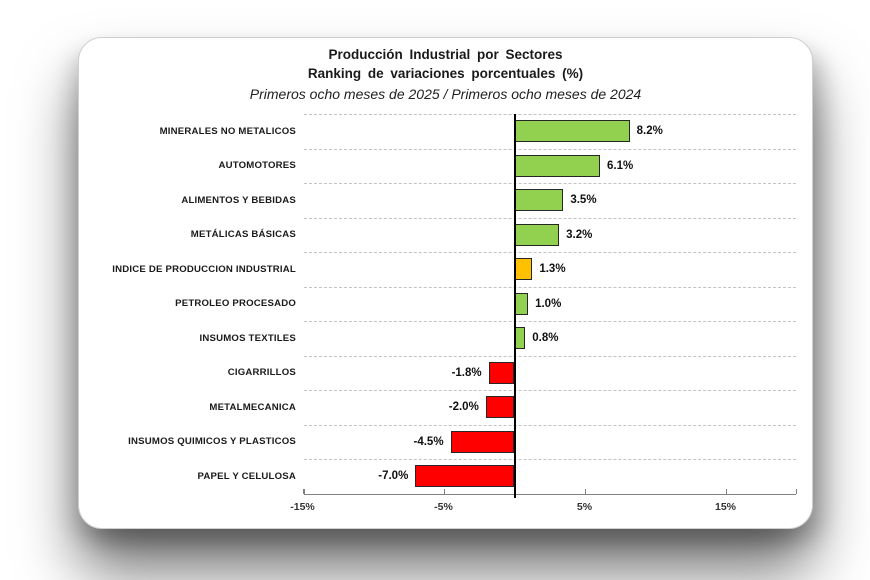 Image resolution: width=870 pixels, height=580 pixels. What do you see at coordinates (252, 407) in the screenshot?
I see `category-label: METALMECANICA` at bounding box center [252, 407].